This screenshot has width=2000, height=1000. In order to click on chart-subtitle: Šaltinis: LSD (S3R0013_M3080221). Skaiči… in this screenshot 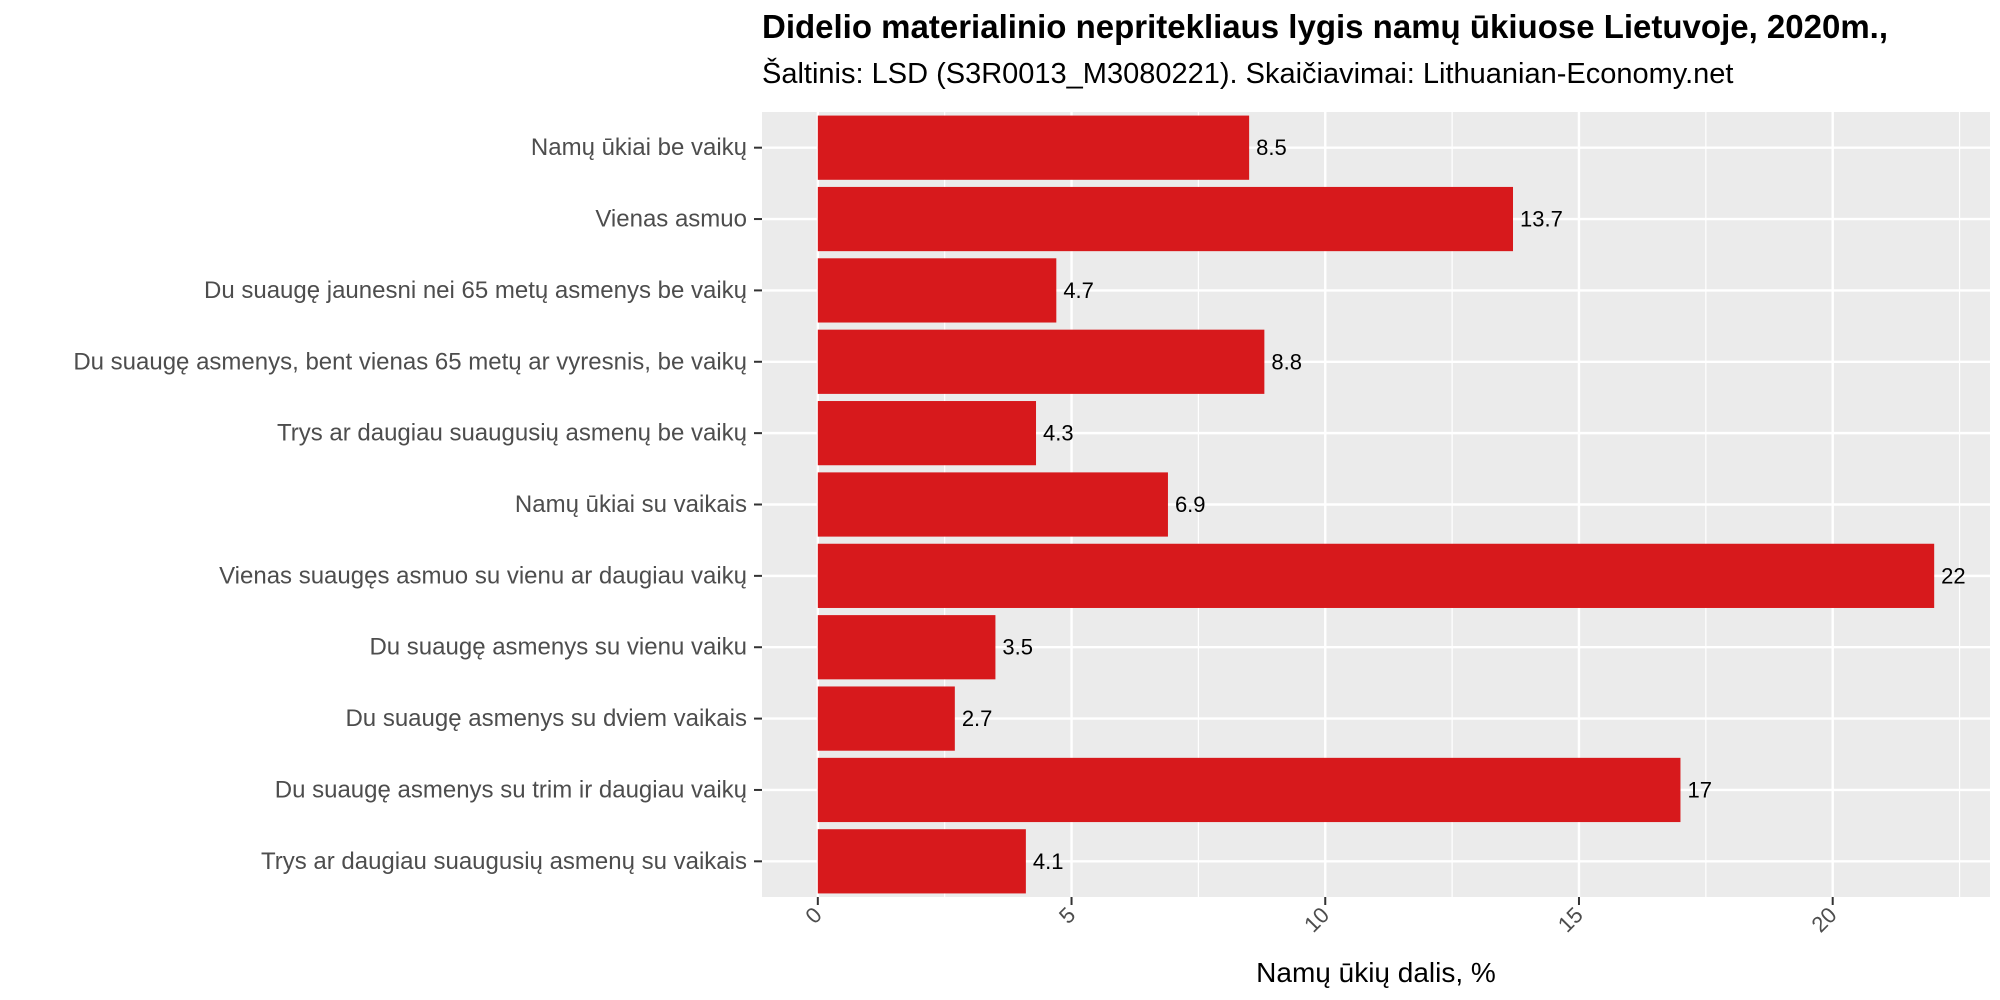, I will do `click(1248, 74)`.